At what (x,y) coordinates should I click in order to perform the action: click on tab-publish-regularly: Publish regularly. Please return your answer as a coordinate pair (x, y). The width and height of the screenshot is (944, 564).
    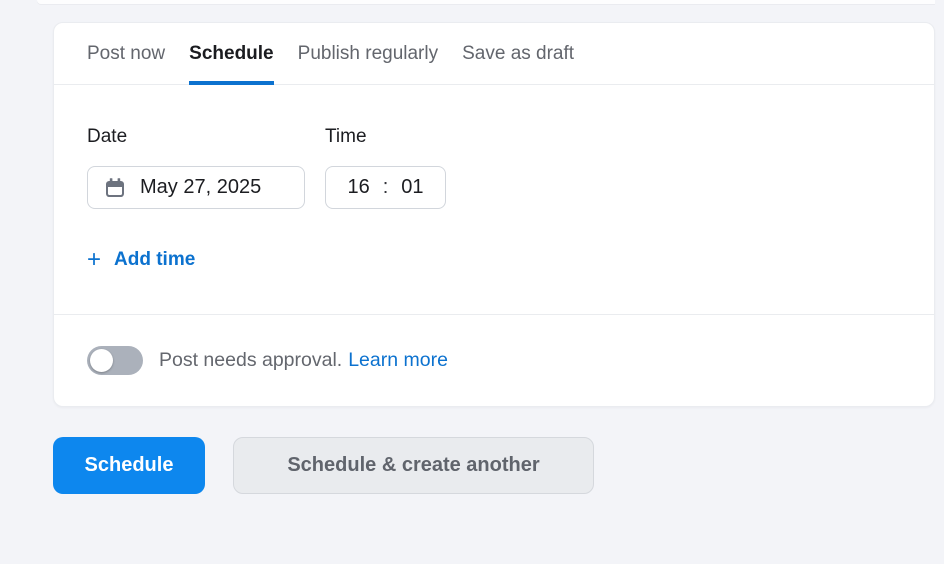
    Looking at the image, I should click on (368, 53).